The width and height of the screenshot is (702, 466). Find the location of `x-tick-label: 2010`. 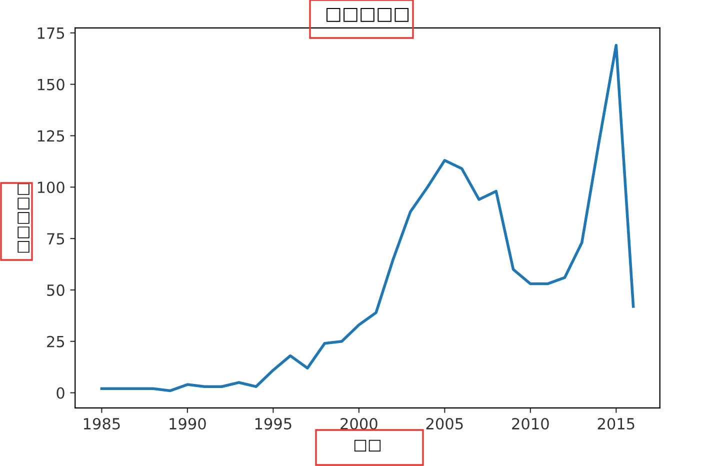

x-tick-label: 2010 is located at coordinates (530, 424).